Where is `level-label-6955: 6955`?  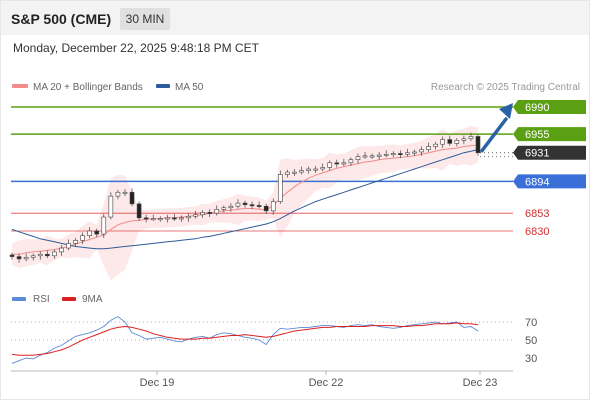 level-label-6955: 6955 is located at coordinates (537, 135).